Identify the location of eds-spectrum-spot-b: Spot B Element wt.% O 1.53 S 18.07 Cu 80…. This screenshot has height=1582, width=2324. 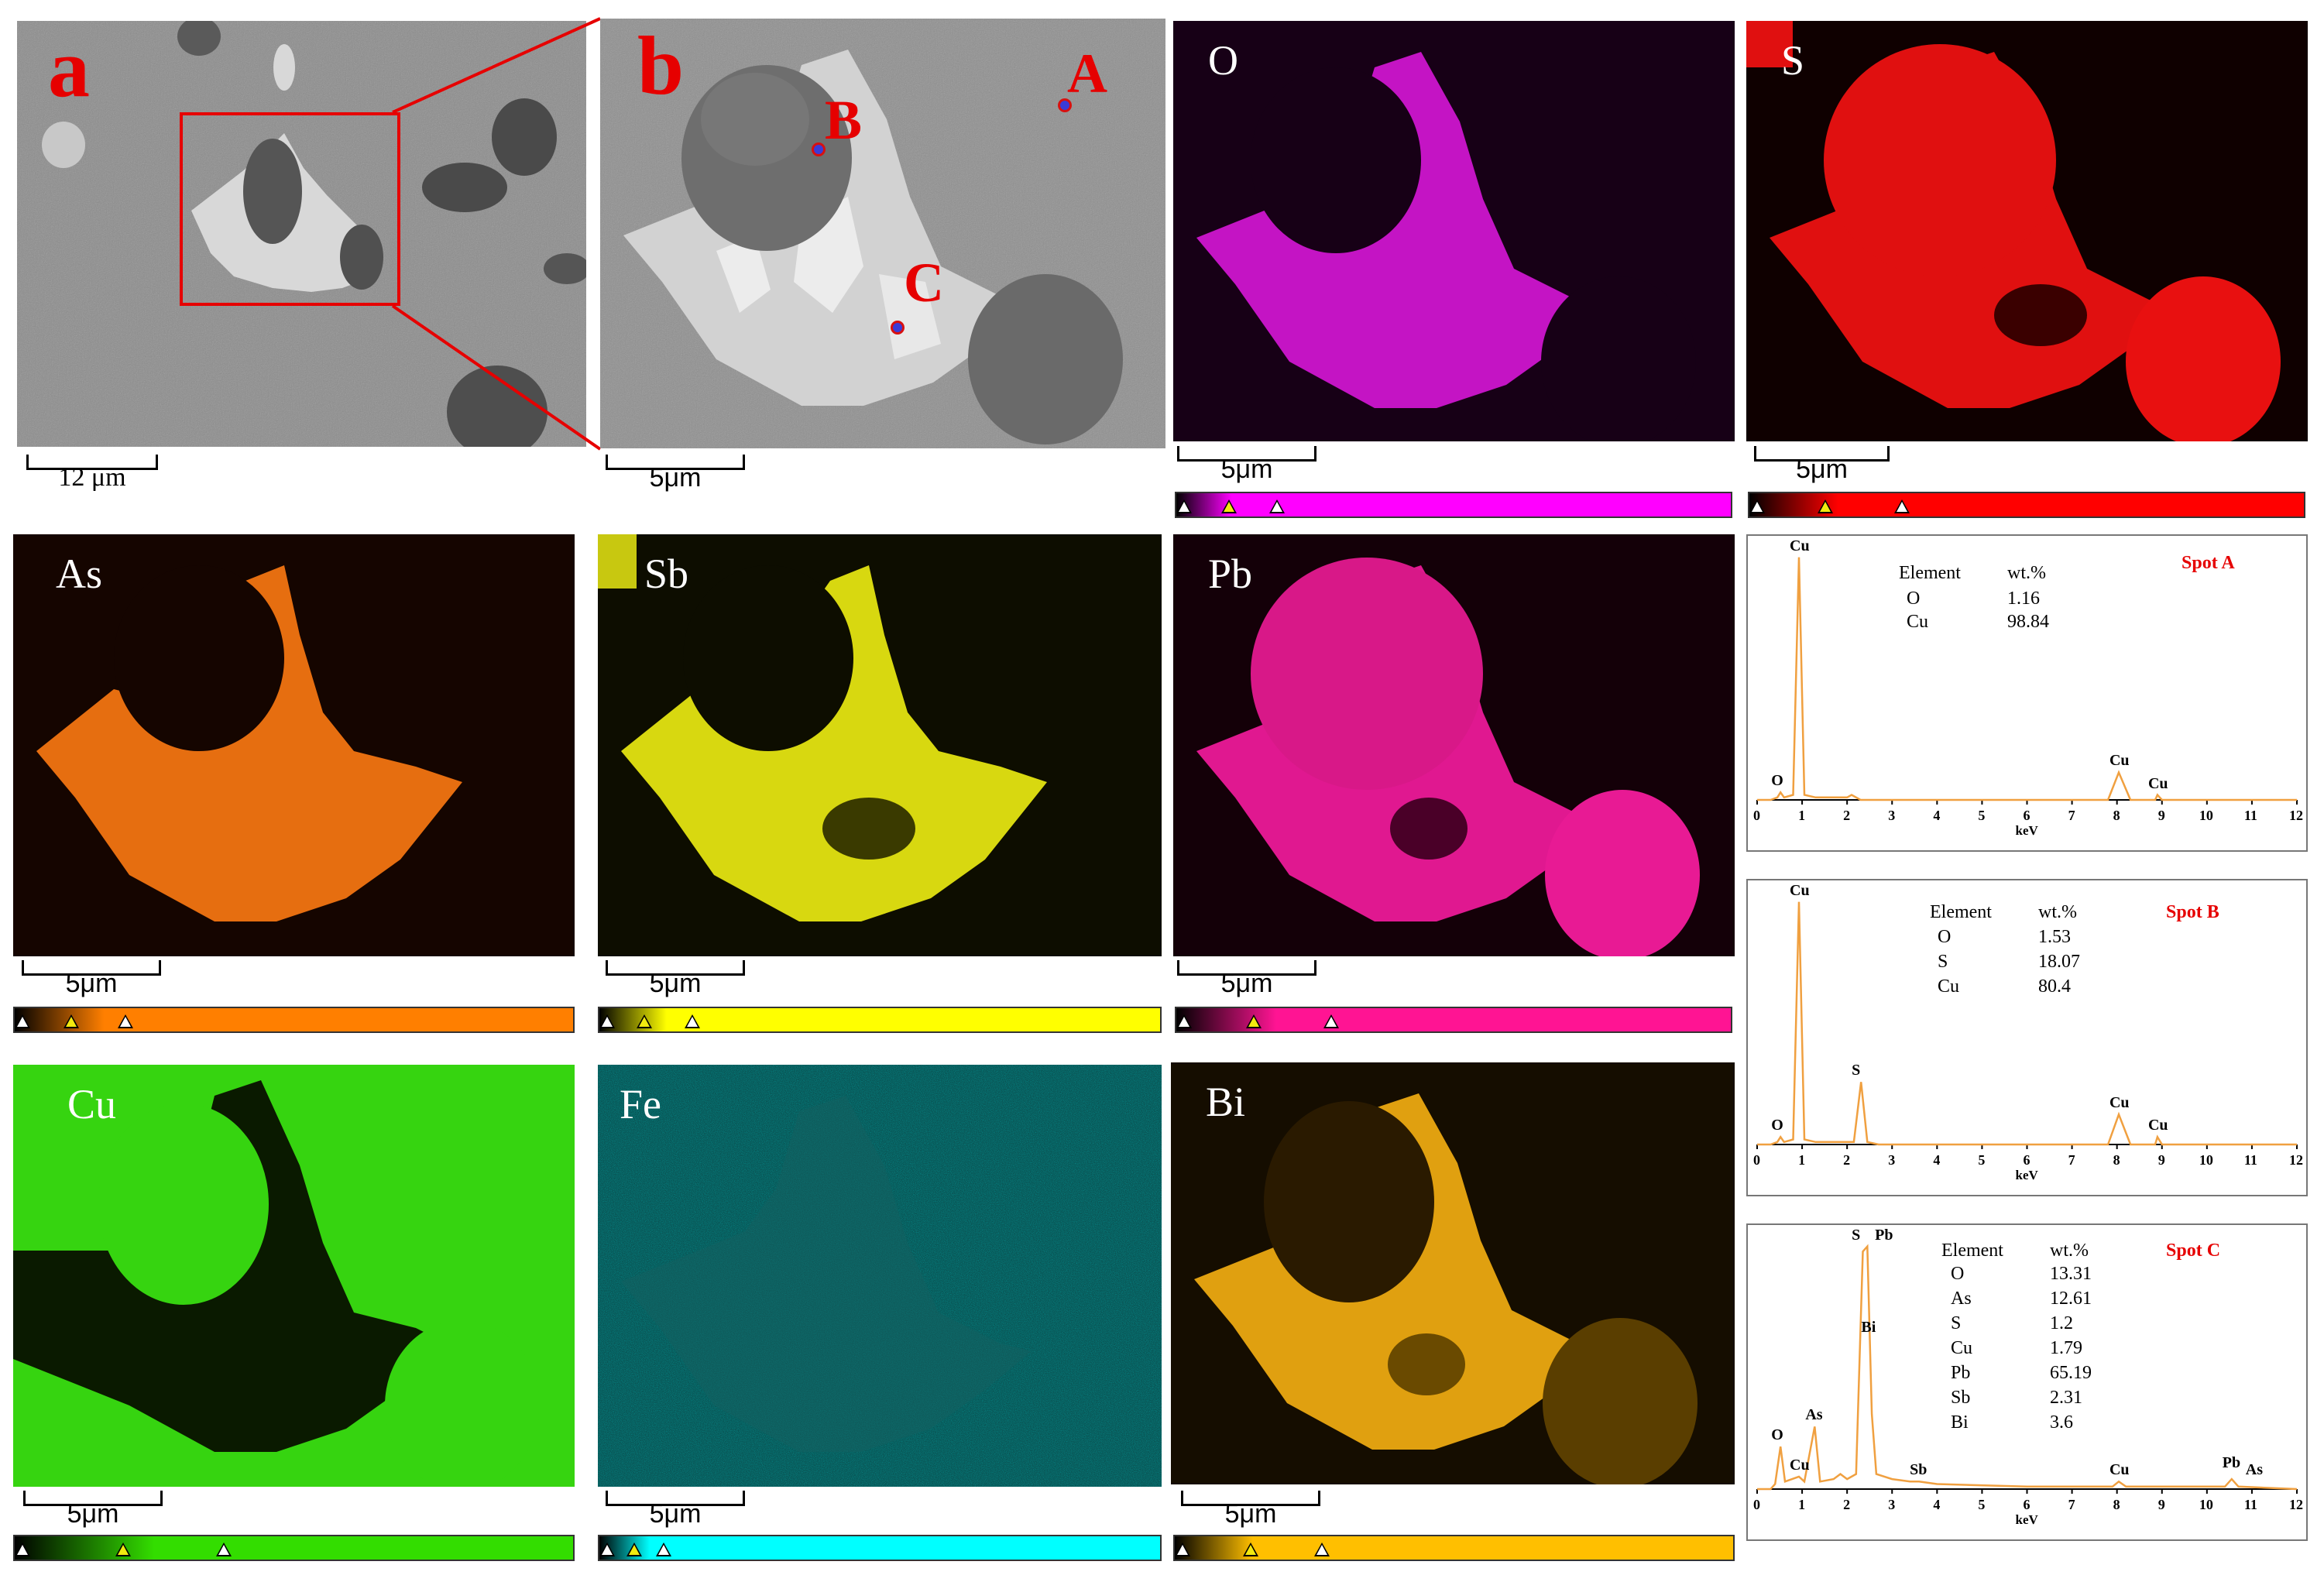
(2027, 1037).